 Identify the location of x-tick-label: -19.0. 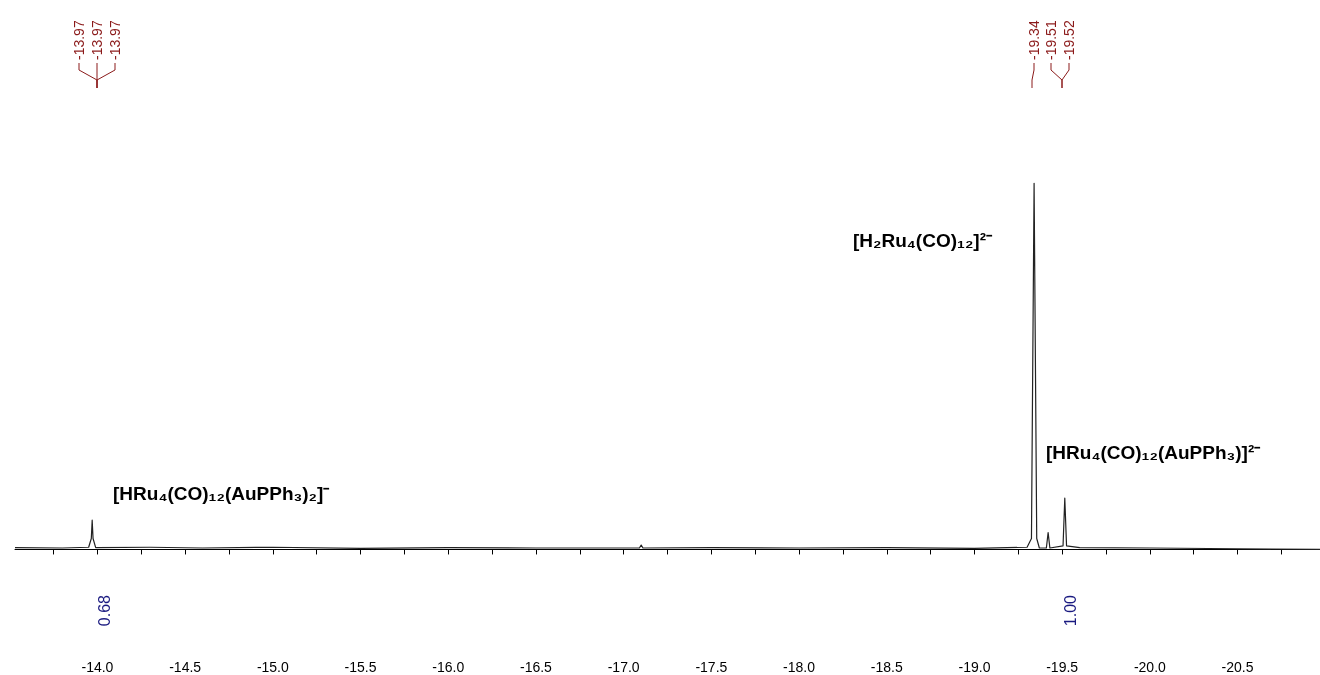
(974, 667).